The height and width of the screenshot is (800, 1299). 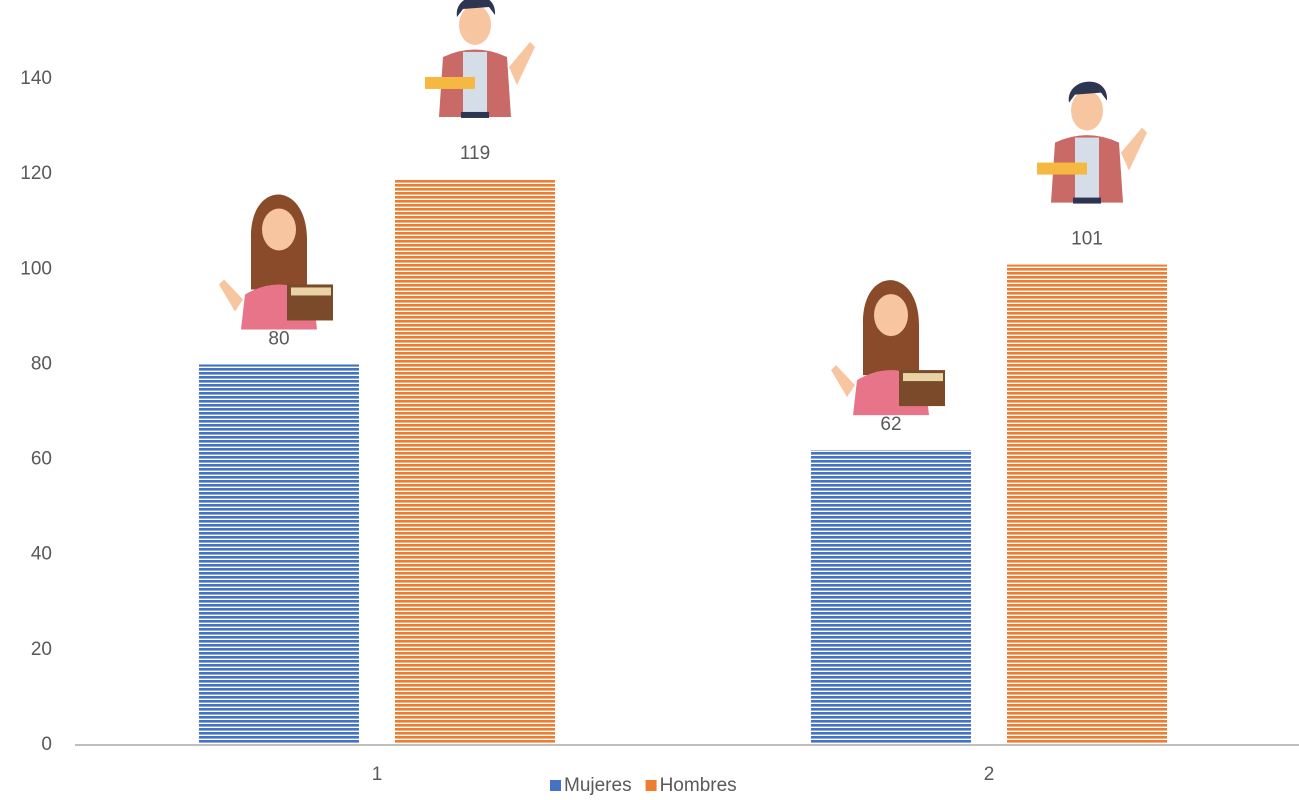 I want to click on data-label: 119, so click(x=475, y=153).